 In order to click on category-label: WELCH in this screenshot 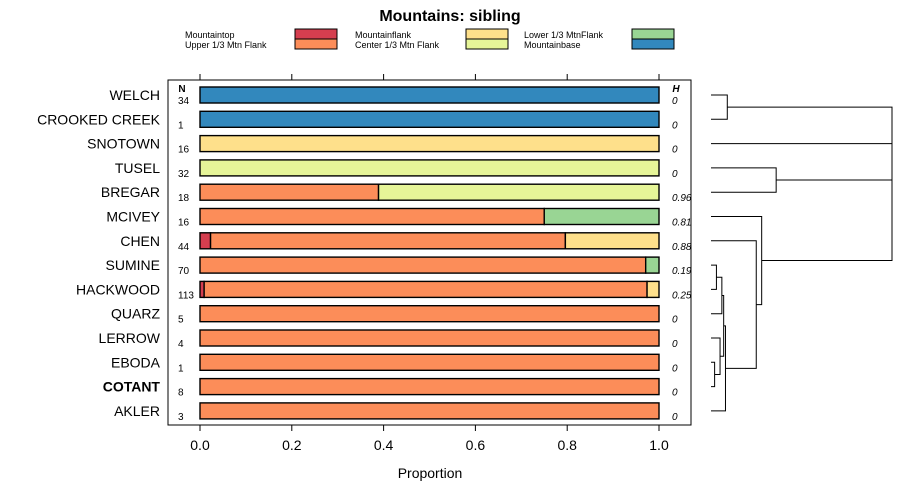, I will do `click(134, 95)`.